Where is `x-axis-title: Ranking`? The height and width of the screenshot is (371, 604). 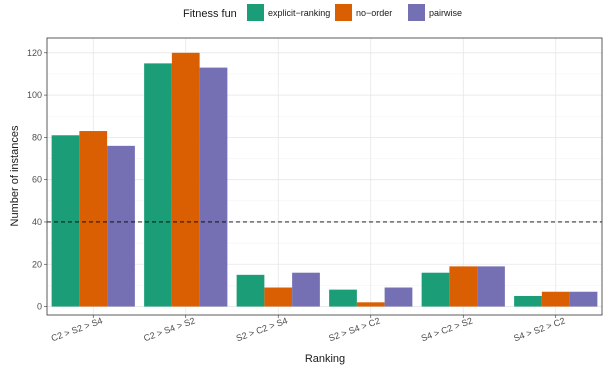
x-axis-title: Ranking is located at coordinates (325, 359).